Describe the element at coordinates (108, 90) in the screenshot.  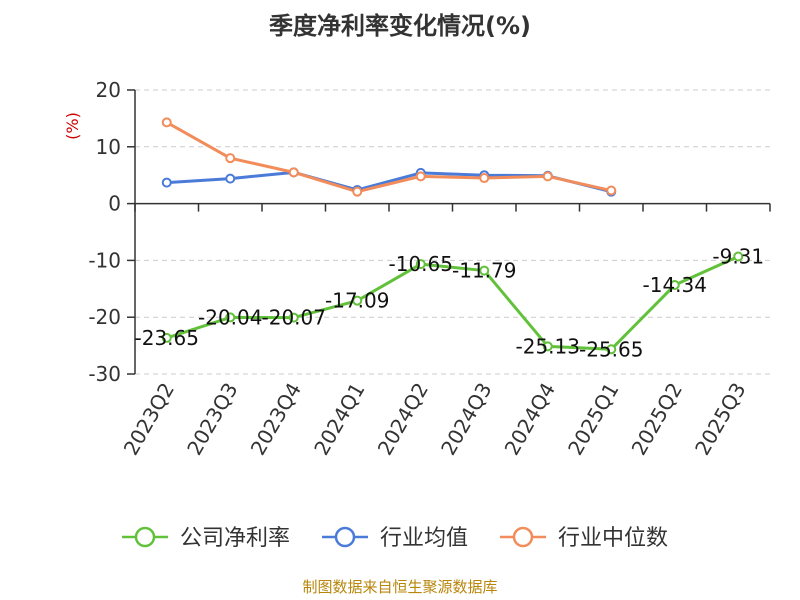
I see `y-tick-label: 20` at that location.